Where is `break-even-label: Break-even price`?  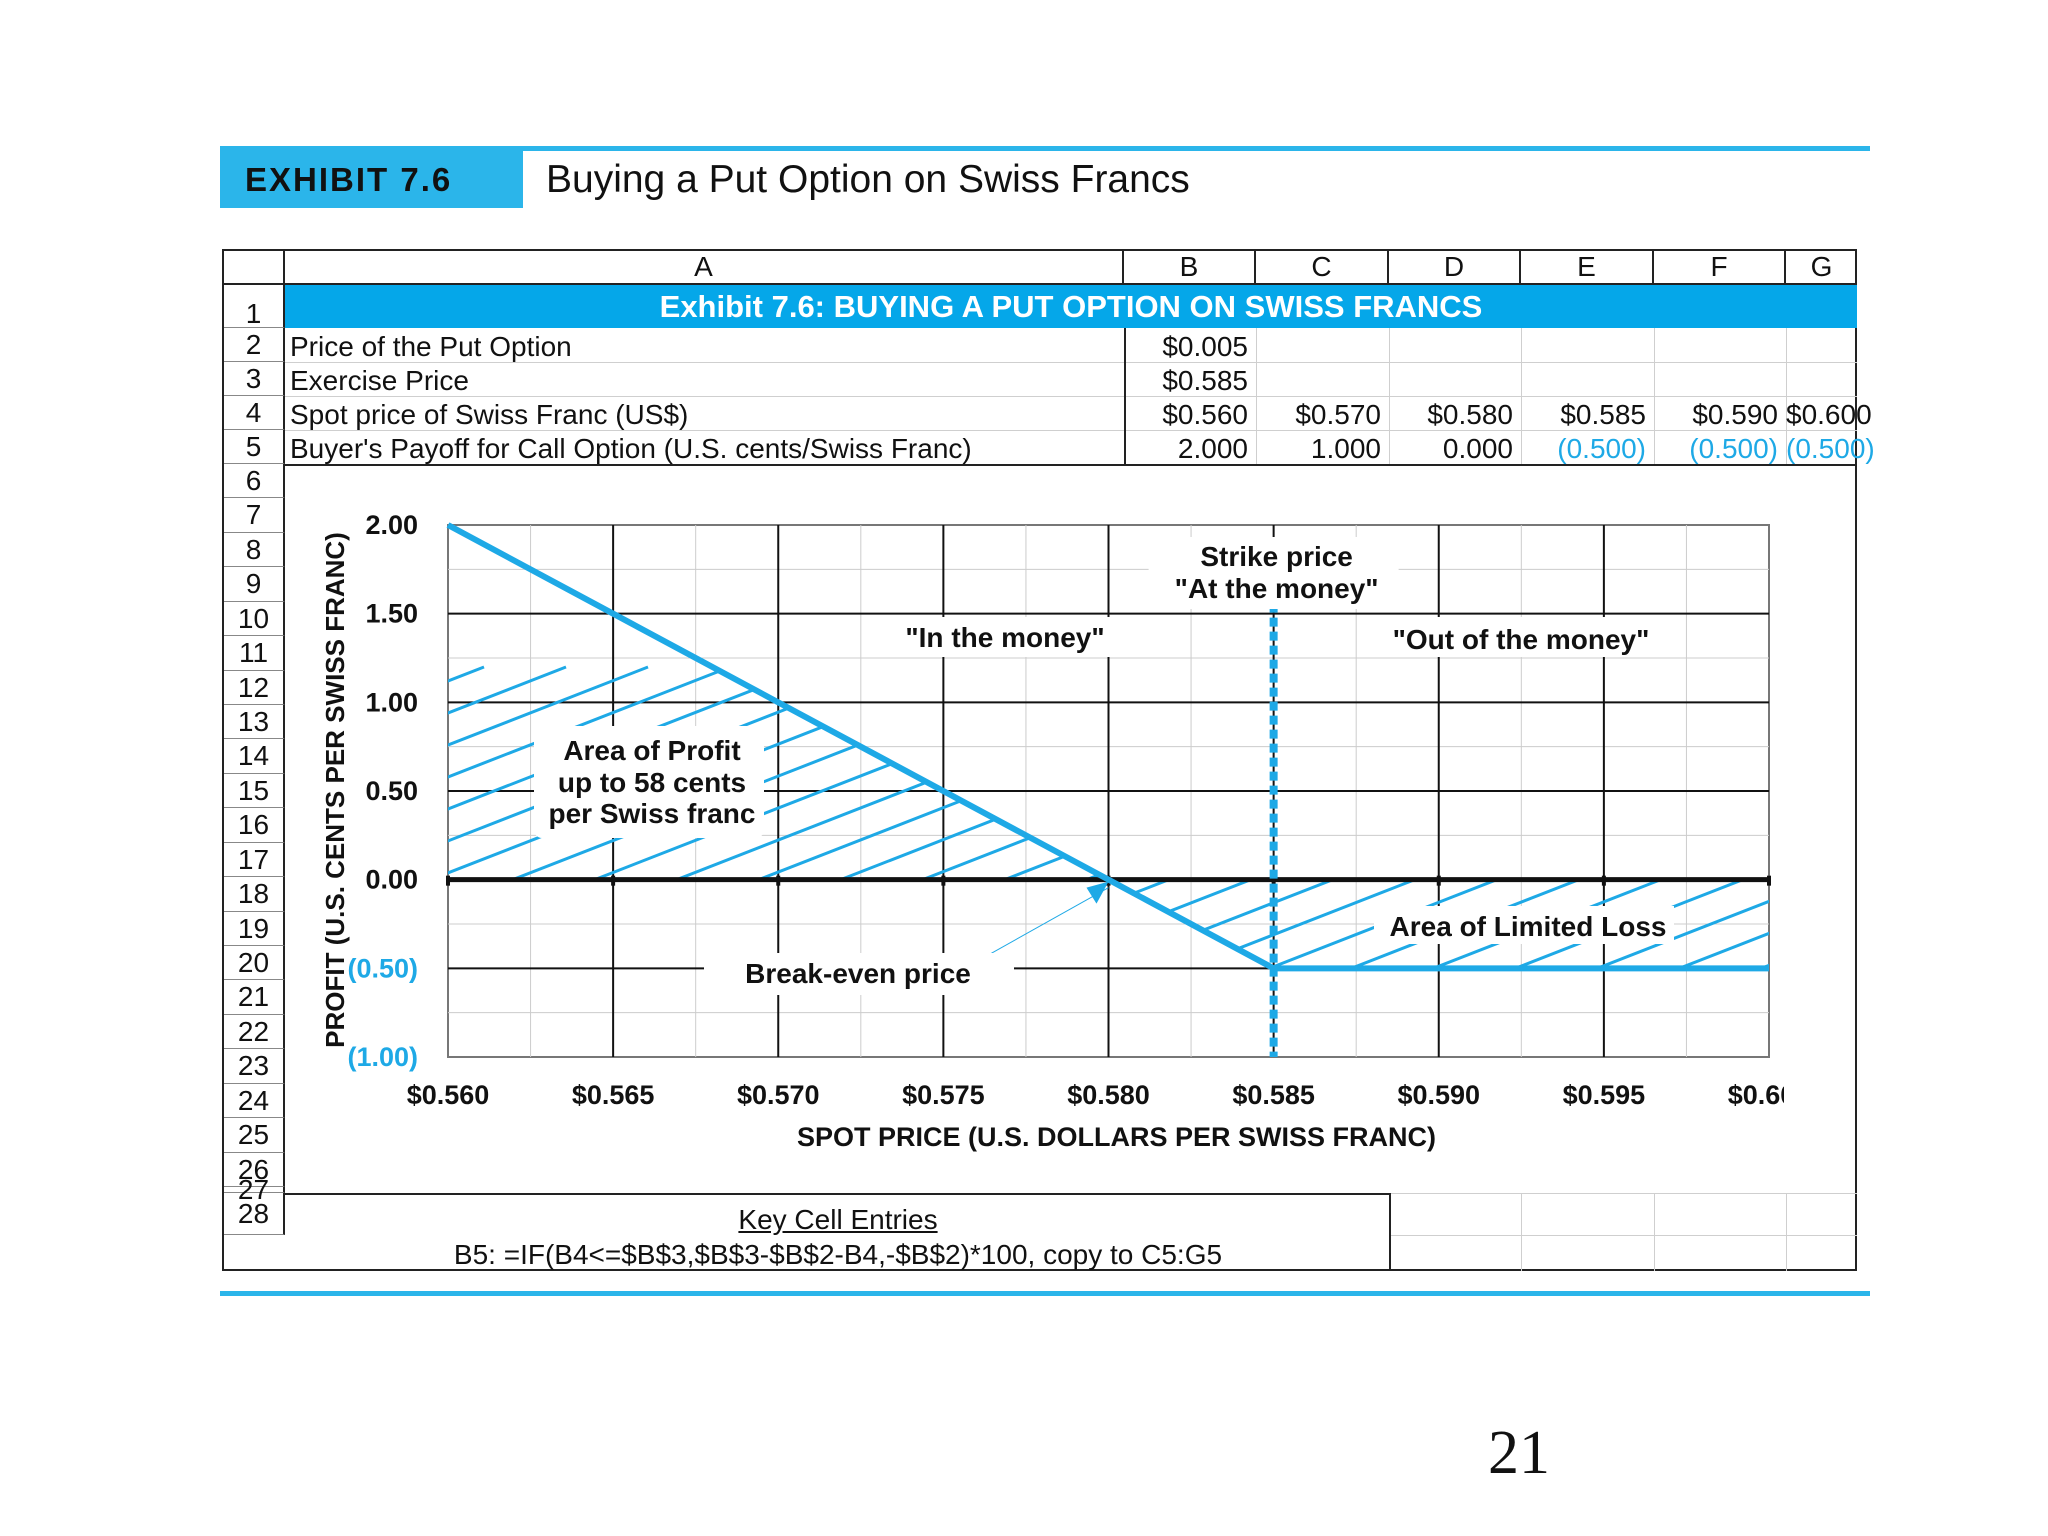 break-even-label: Break-even price is located at coordinates (858, 973).